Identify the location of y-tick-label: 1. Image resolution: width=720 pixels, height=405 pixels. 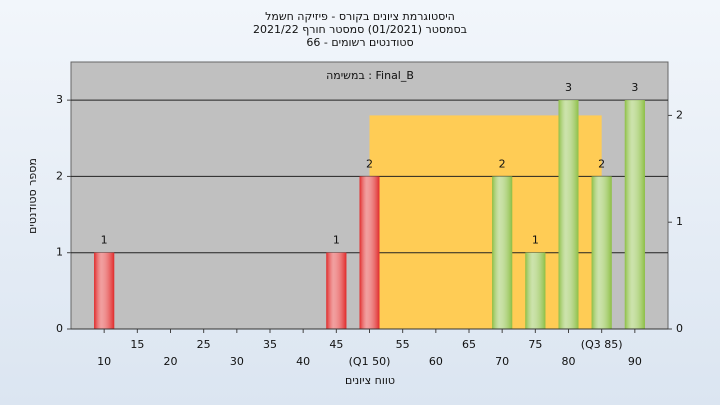
(59, 252).